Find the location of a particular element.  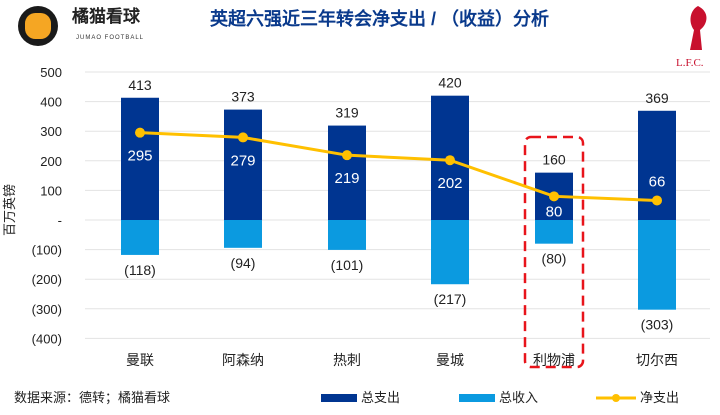

brand-subtitle: JUMAO FOOTBALL is located at coordinates (110, 38).